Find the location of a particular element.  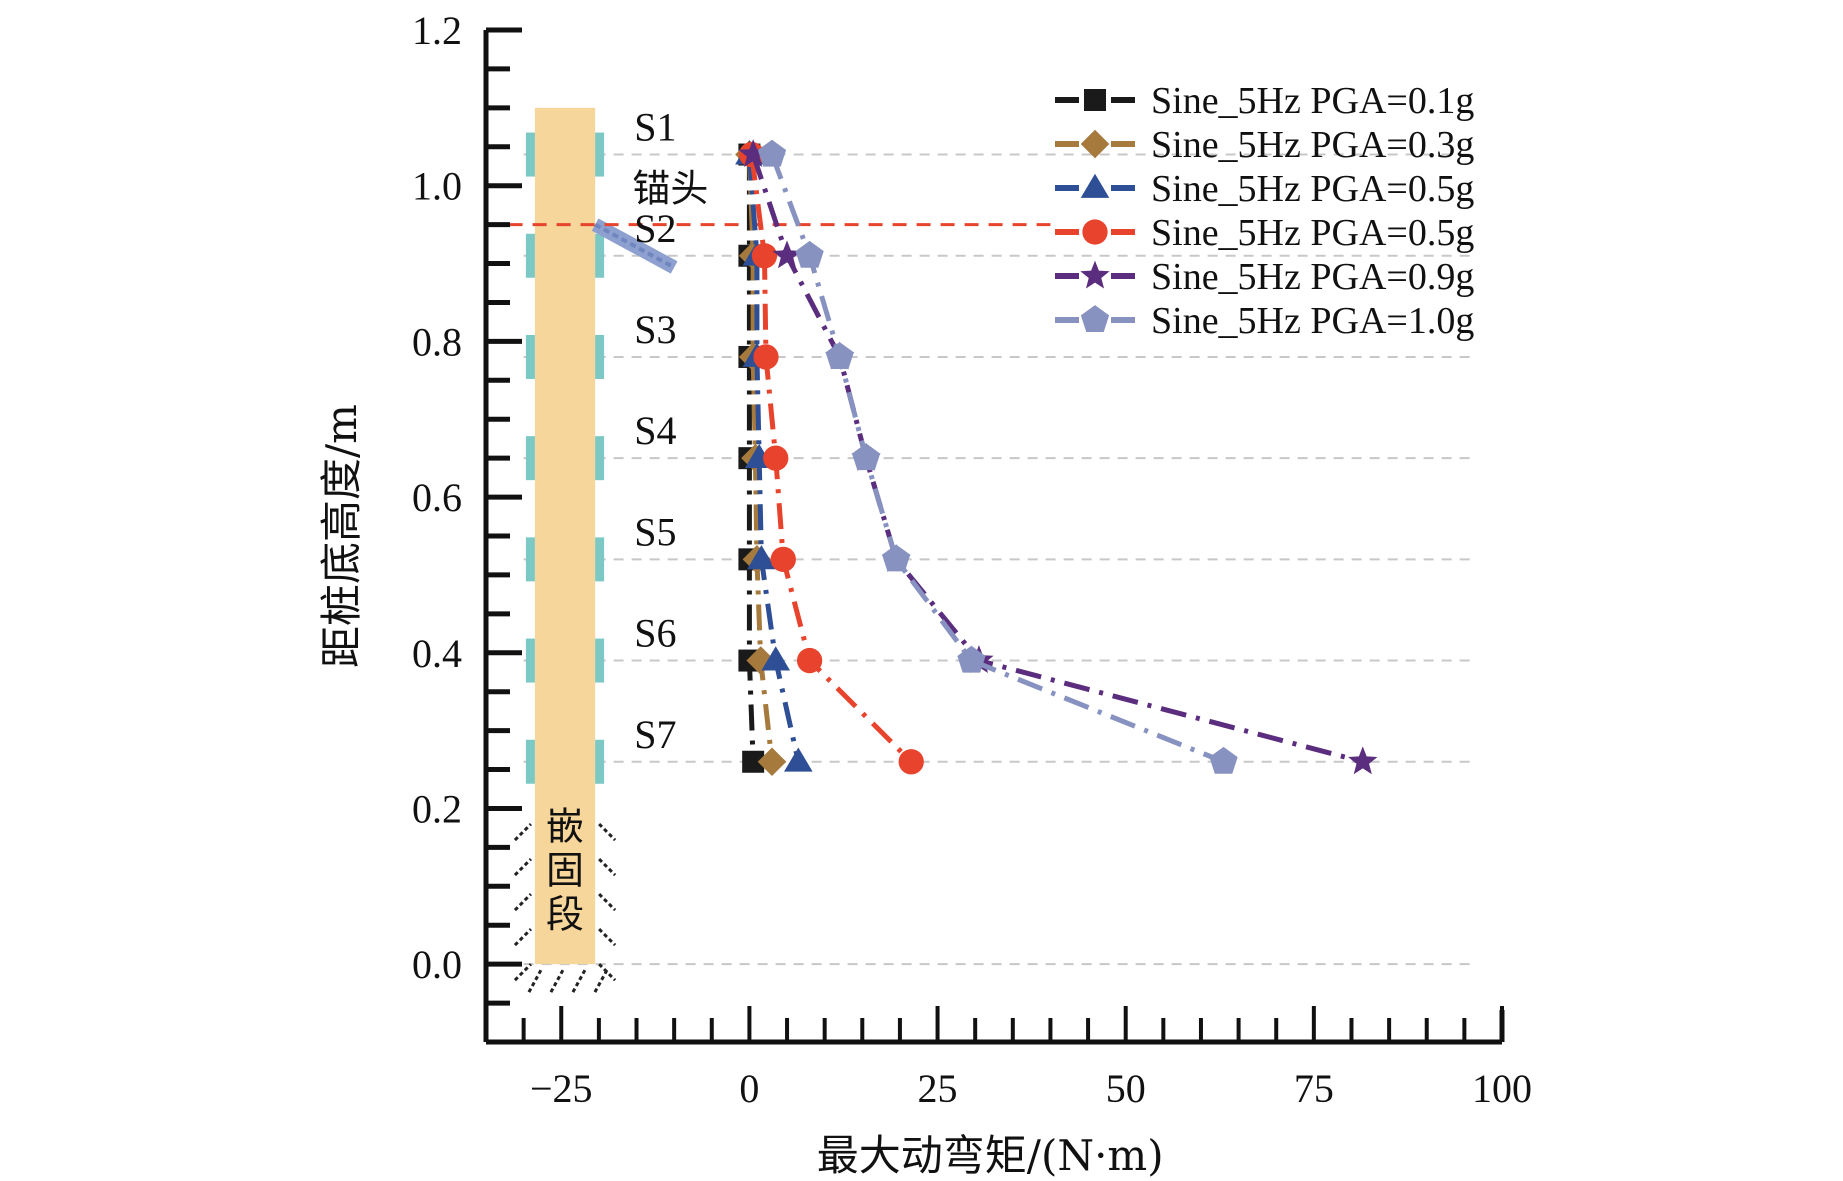

y-tick-label: 0.2 is located at coordinates (437, 808).